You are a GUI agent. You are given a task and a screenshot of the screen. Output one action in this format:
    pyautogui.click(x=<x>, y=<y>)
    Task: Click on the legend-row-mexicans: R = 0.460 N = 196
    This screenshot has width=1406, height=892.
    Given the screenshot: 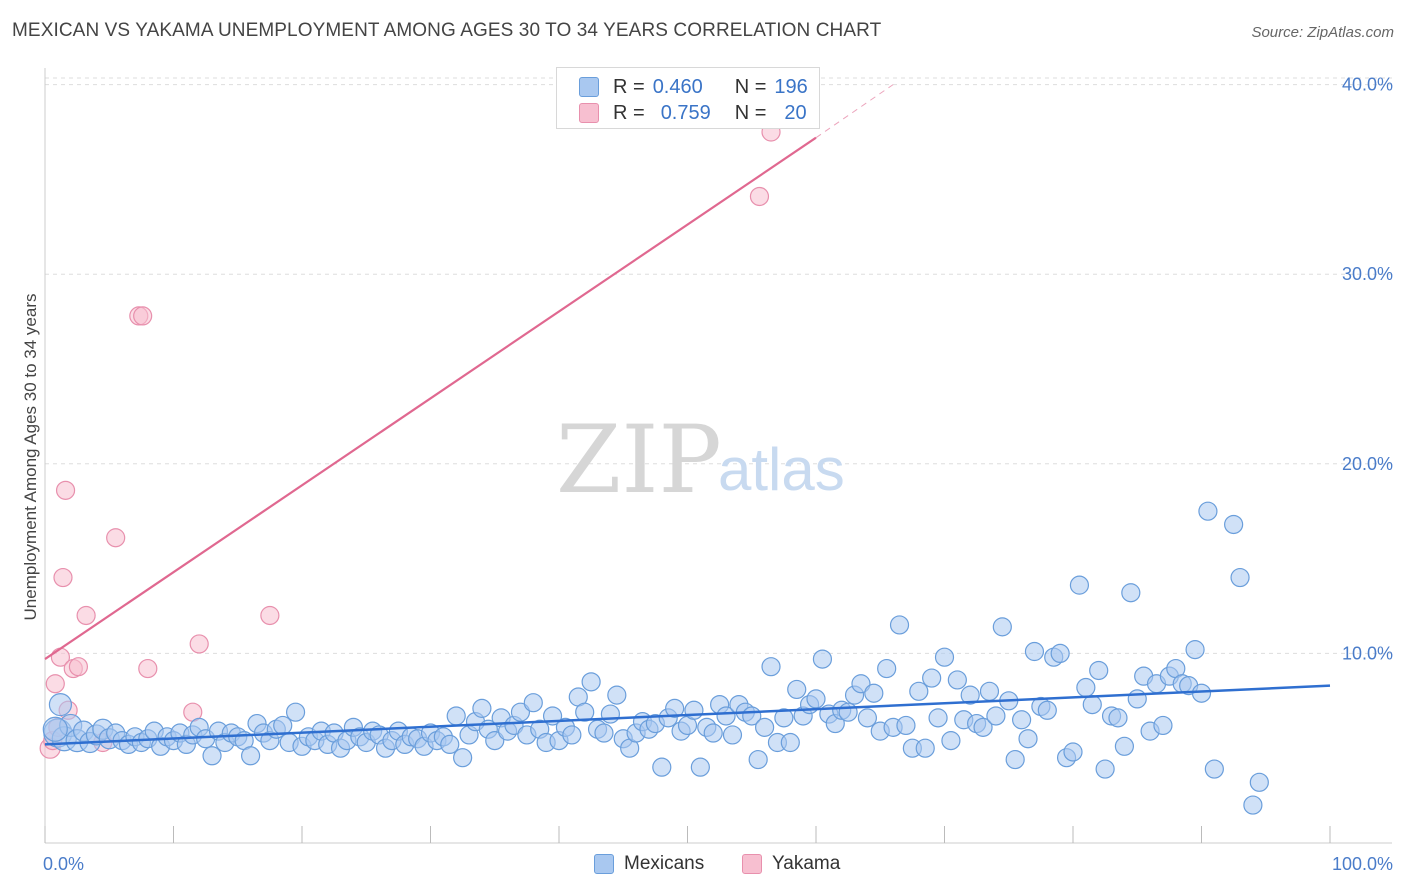 What is the action you would take?
    pyautogui.click(x=693, y=87)
    